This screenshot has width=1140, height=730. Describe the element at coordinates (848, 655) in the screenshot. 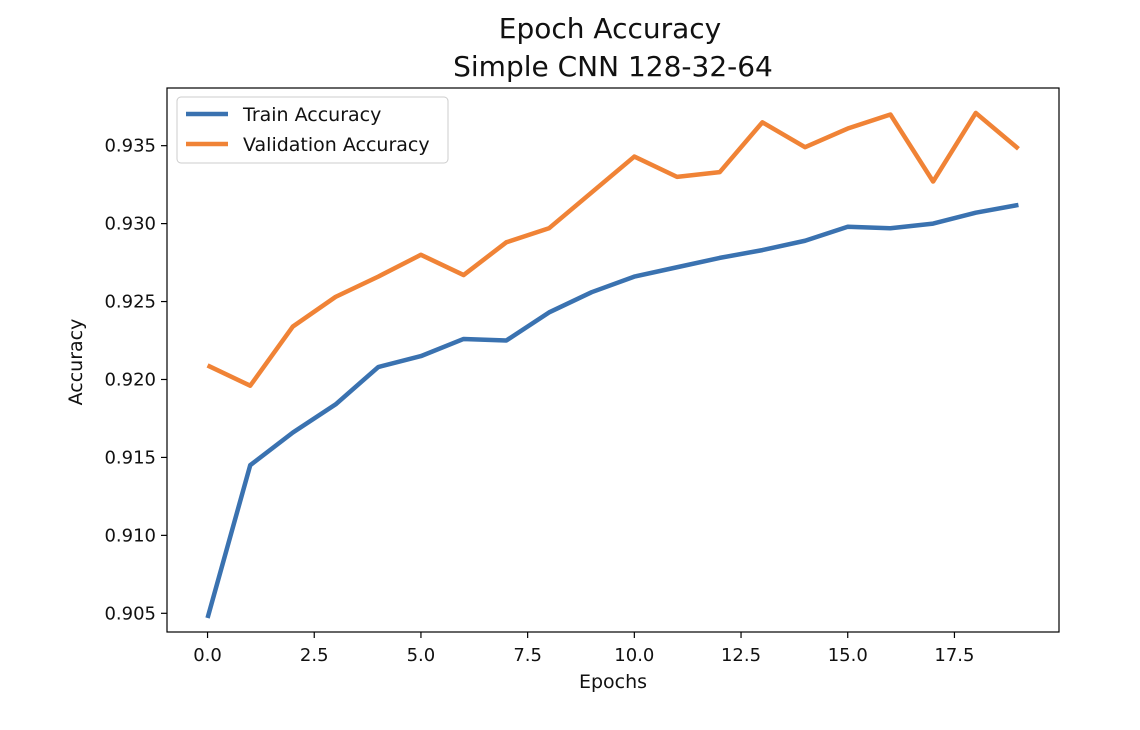

I see `x-tick-label: 15.0` at that location.